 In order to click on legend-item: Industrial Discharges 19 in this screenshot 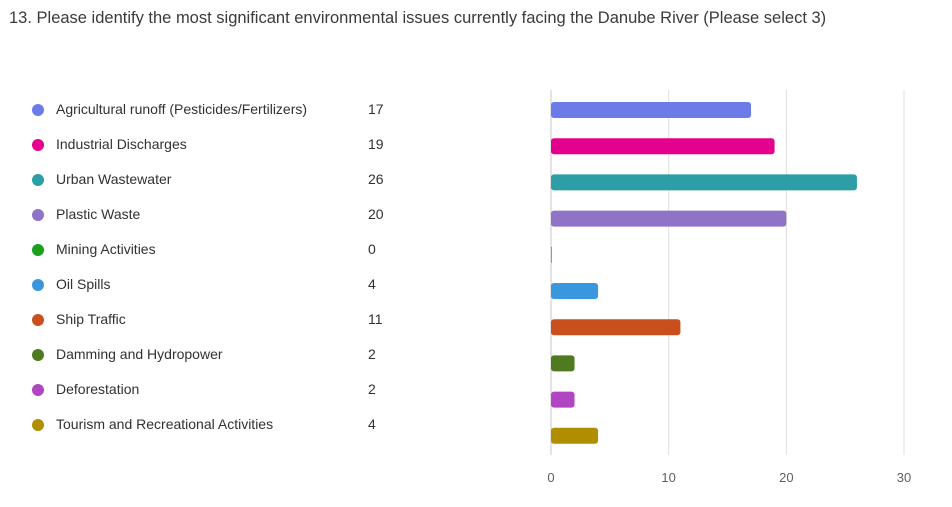, I will do `click(212, 145)`.